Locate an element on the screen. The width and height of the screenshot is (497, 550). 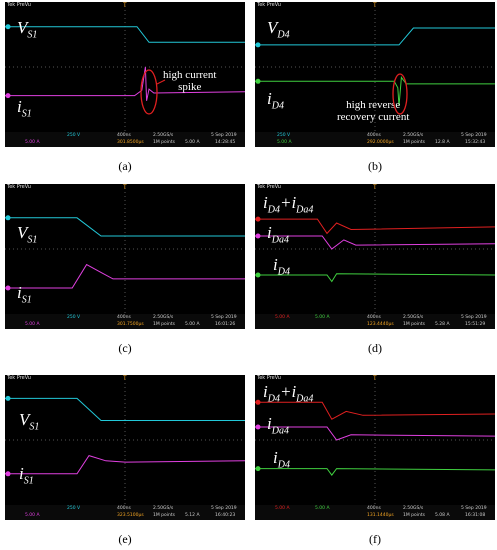
trace-i-d4 is located at coordinates (375, 472).